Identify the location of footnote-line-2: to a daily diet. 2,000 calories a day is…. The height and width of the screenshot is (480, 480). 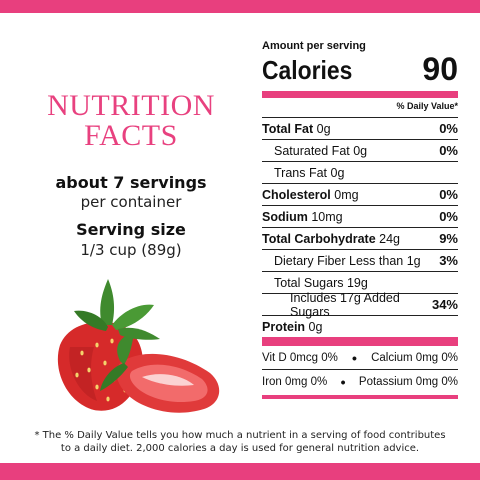
(240, 448).